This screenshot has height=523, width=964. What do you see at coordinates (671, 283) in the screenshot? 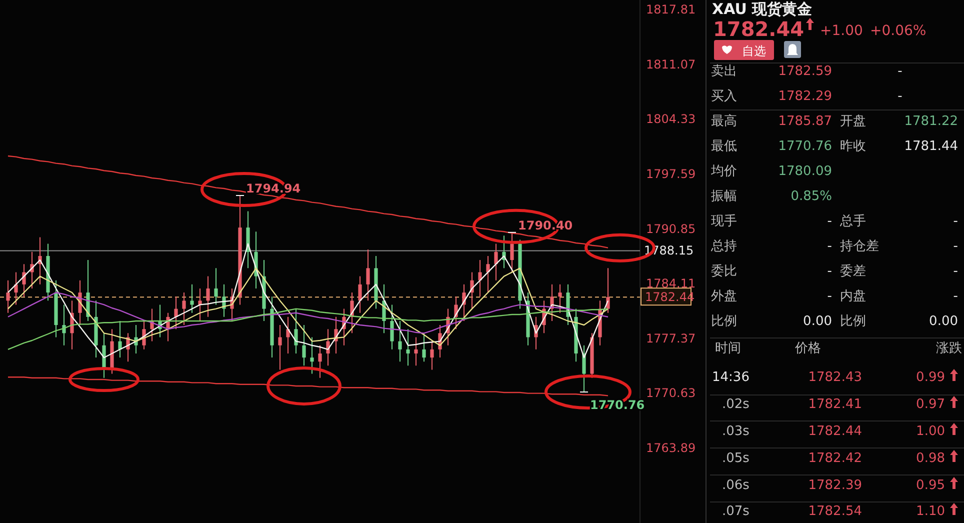
I see `y-tick-label: 1784.11` at bounding box center [671, 283].